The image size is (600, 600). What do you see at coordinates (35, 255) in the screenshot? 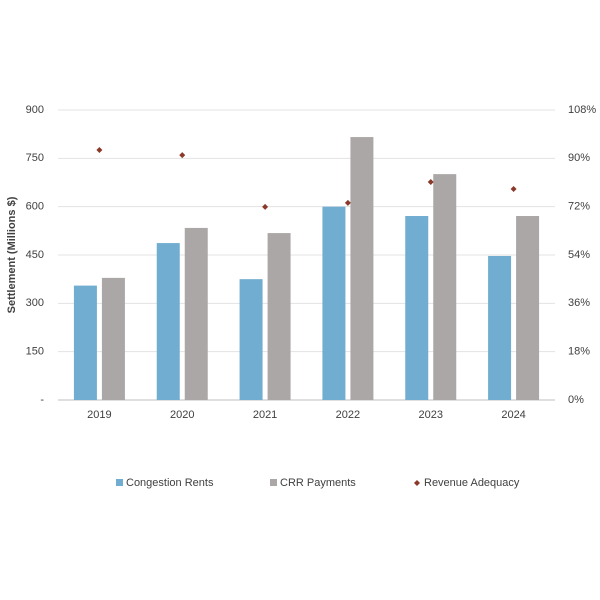
I see `y-tick-label: 450` at bounding box center [35, 255].